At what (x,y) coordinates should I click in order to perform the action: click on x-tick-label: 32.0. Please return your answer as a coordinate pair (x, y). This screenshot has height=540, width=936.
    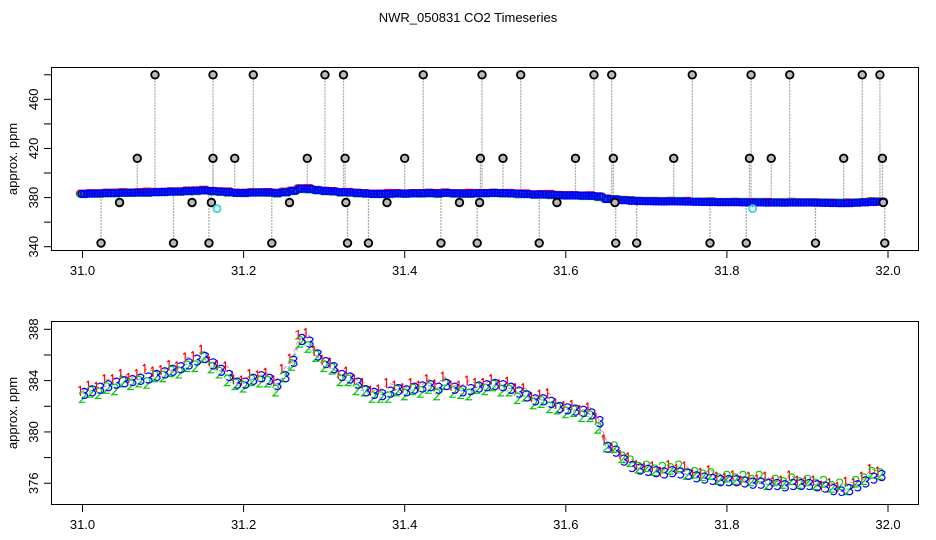
    Looking at the image, I should click on (887, 524).